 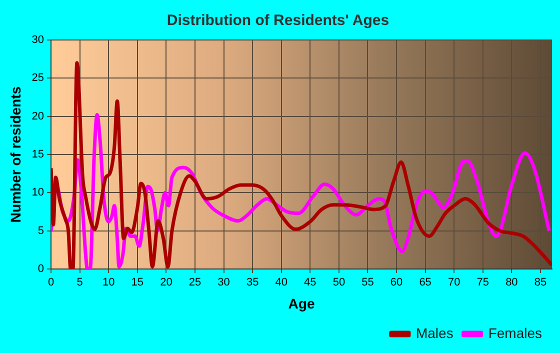 I want to click on y-tick-label: 20, so click(x=38, y=116).